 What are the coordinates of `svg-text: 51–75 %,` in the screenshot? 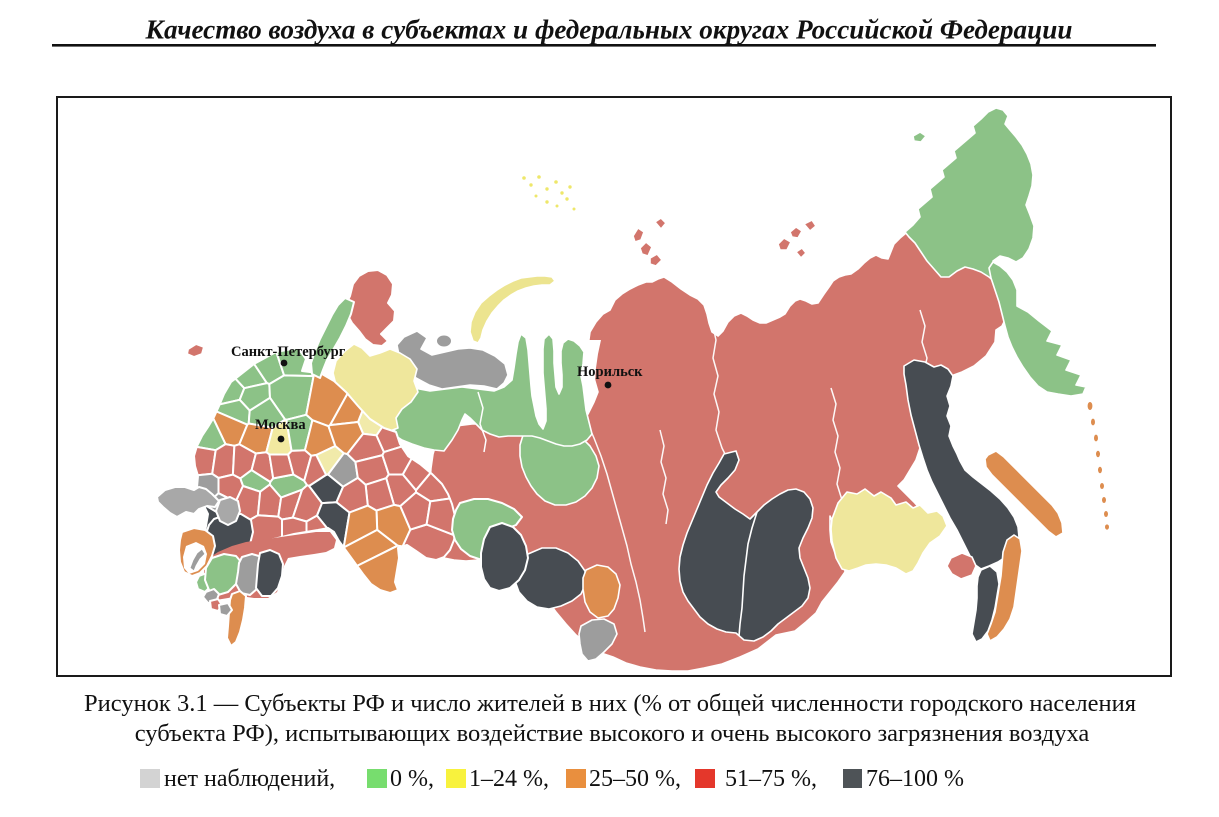 It's located at (771, 779).